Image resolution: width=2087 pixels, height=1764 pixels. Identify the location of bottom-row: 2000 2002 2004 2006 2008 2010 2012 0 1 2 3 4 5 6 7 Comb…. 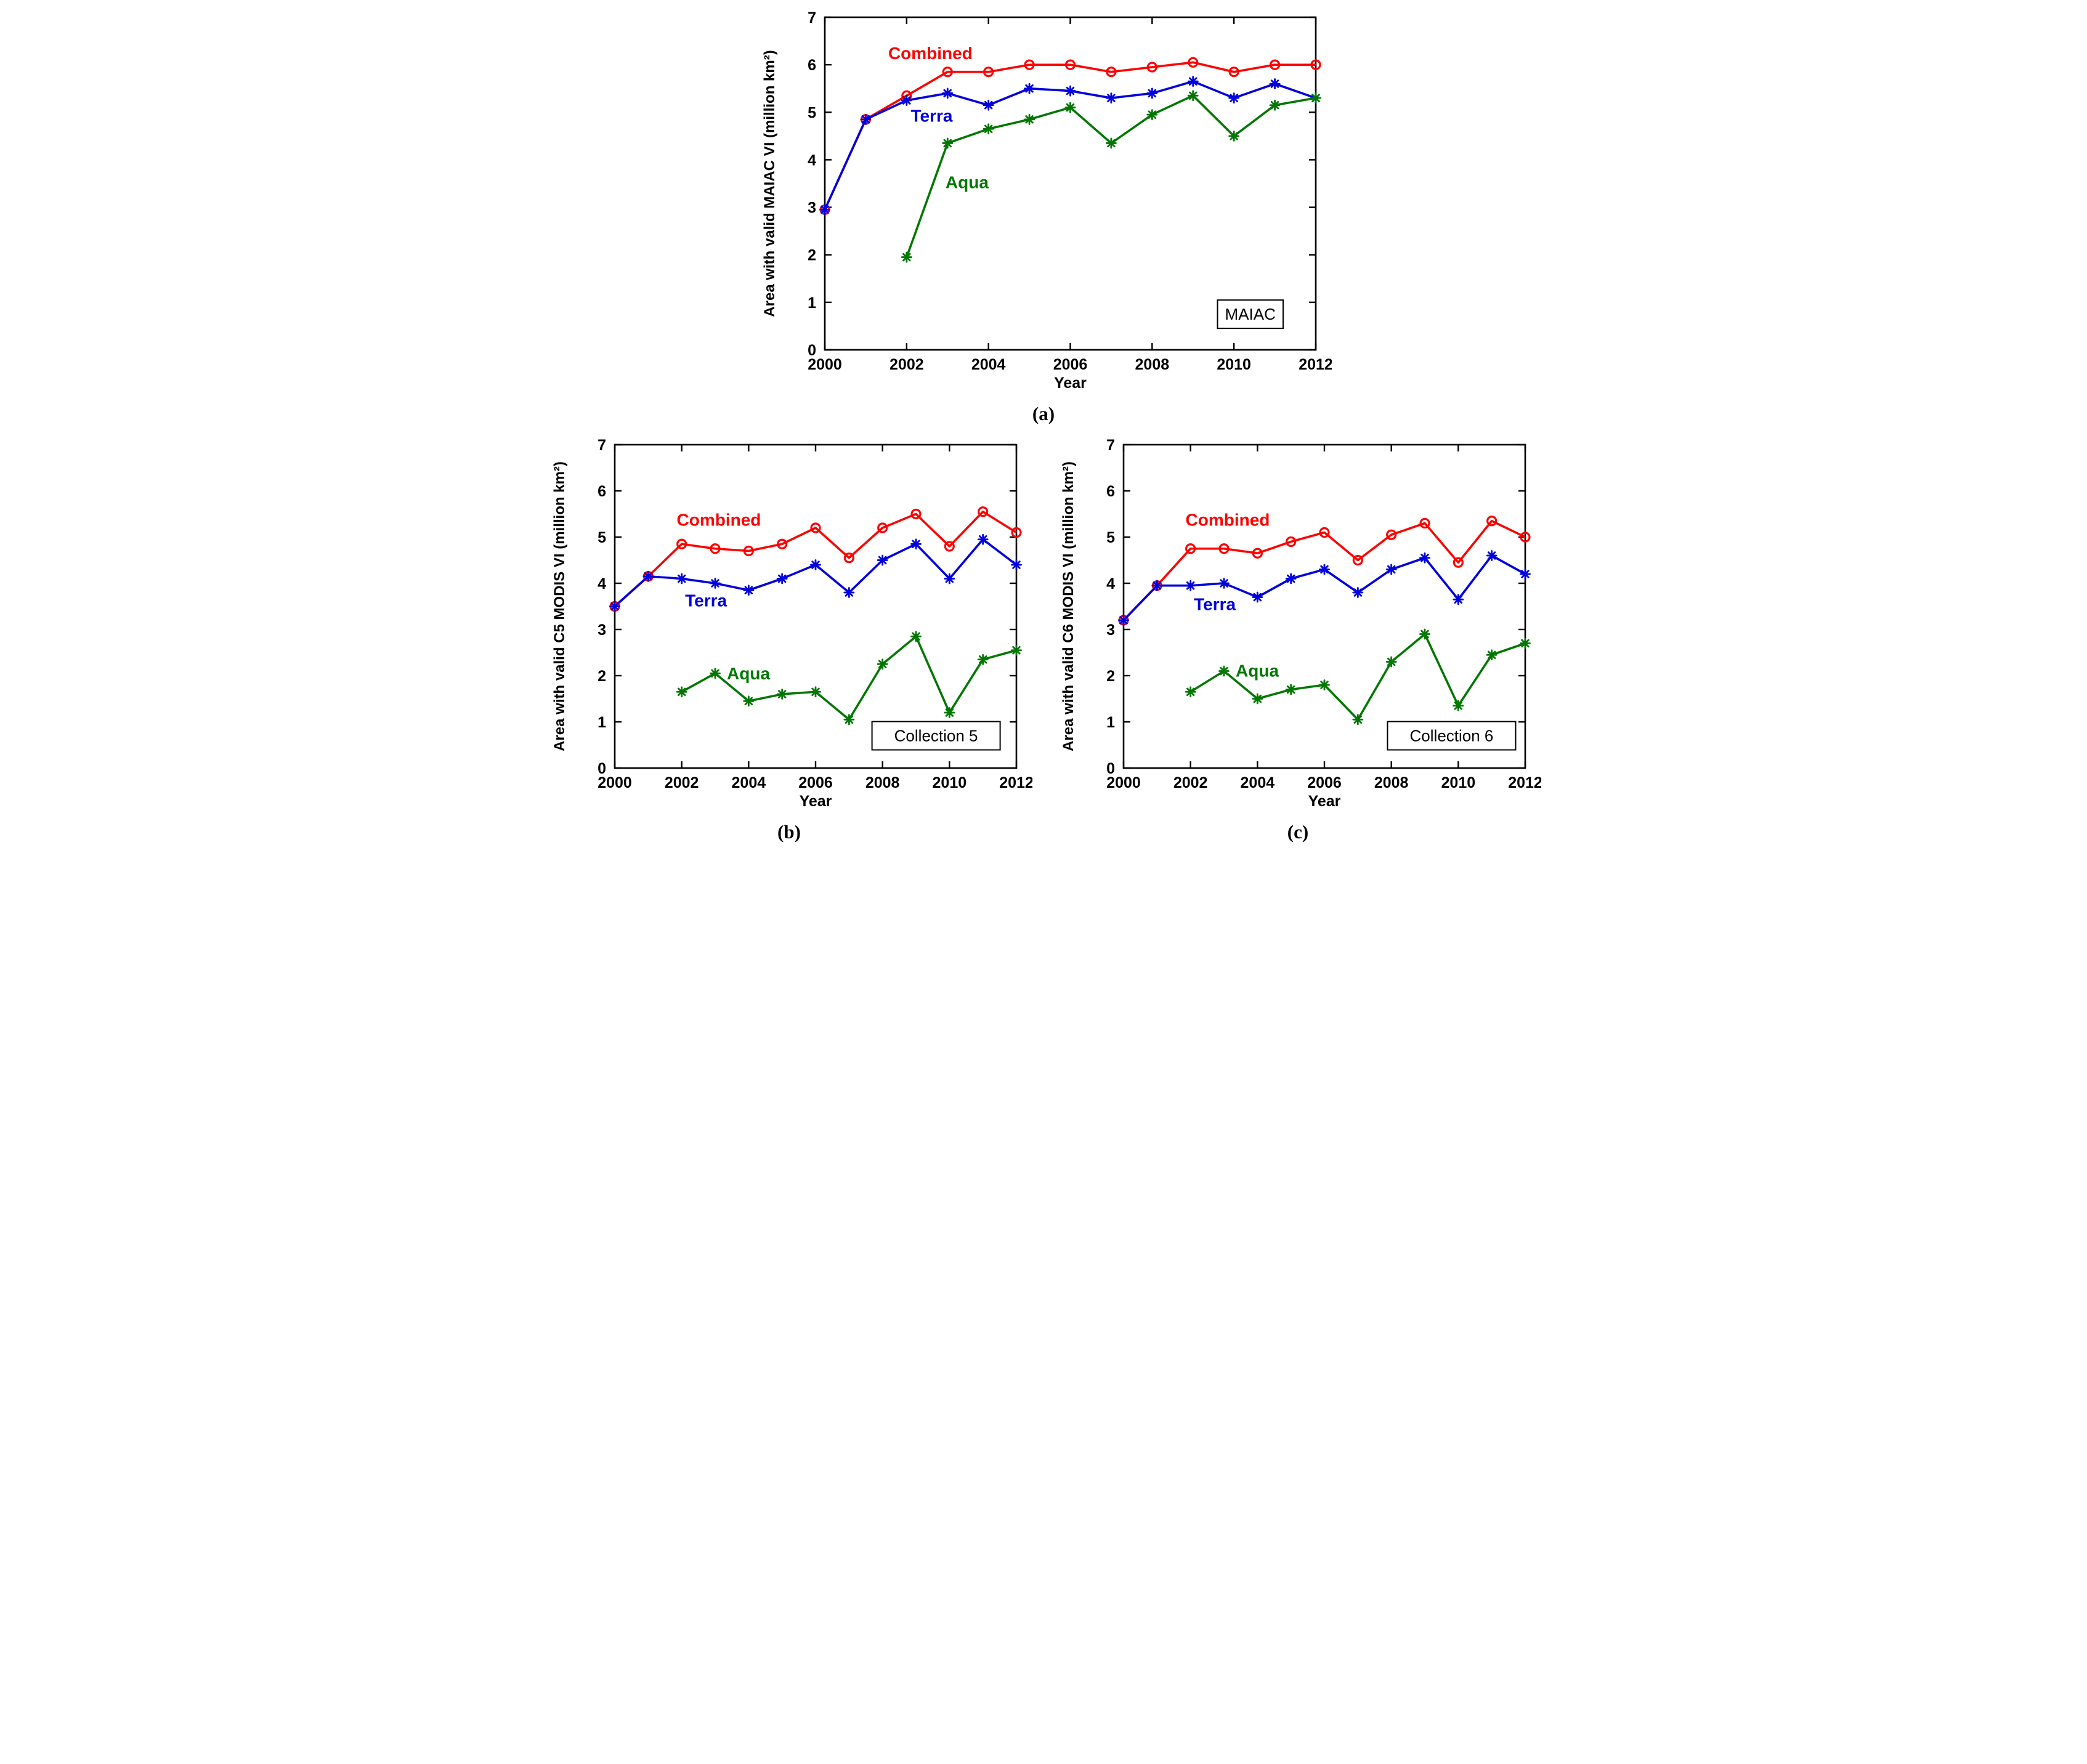
(1043, 639).